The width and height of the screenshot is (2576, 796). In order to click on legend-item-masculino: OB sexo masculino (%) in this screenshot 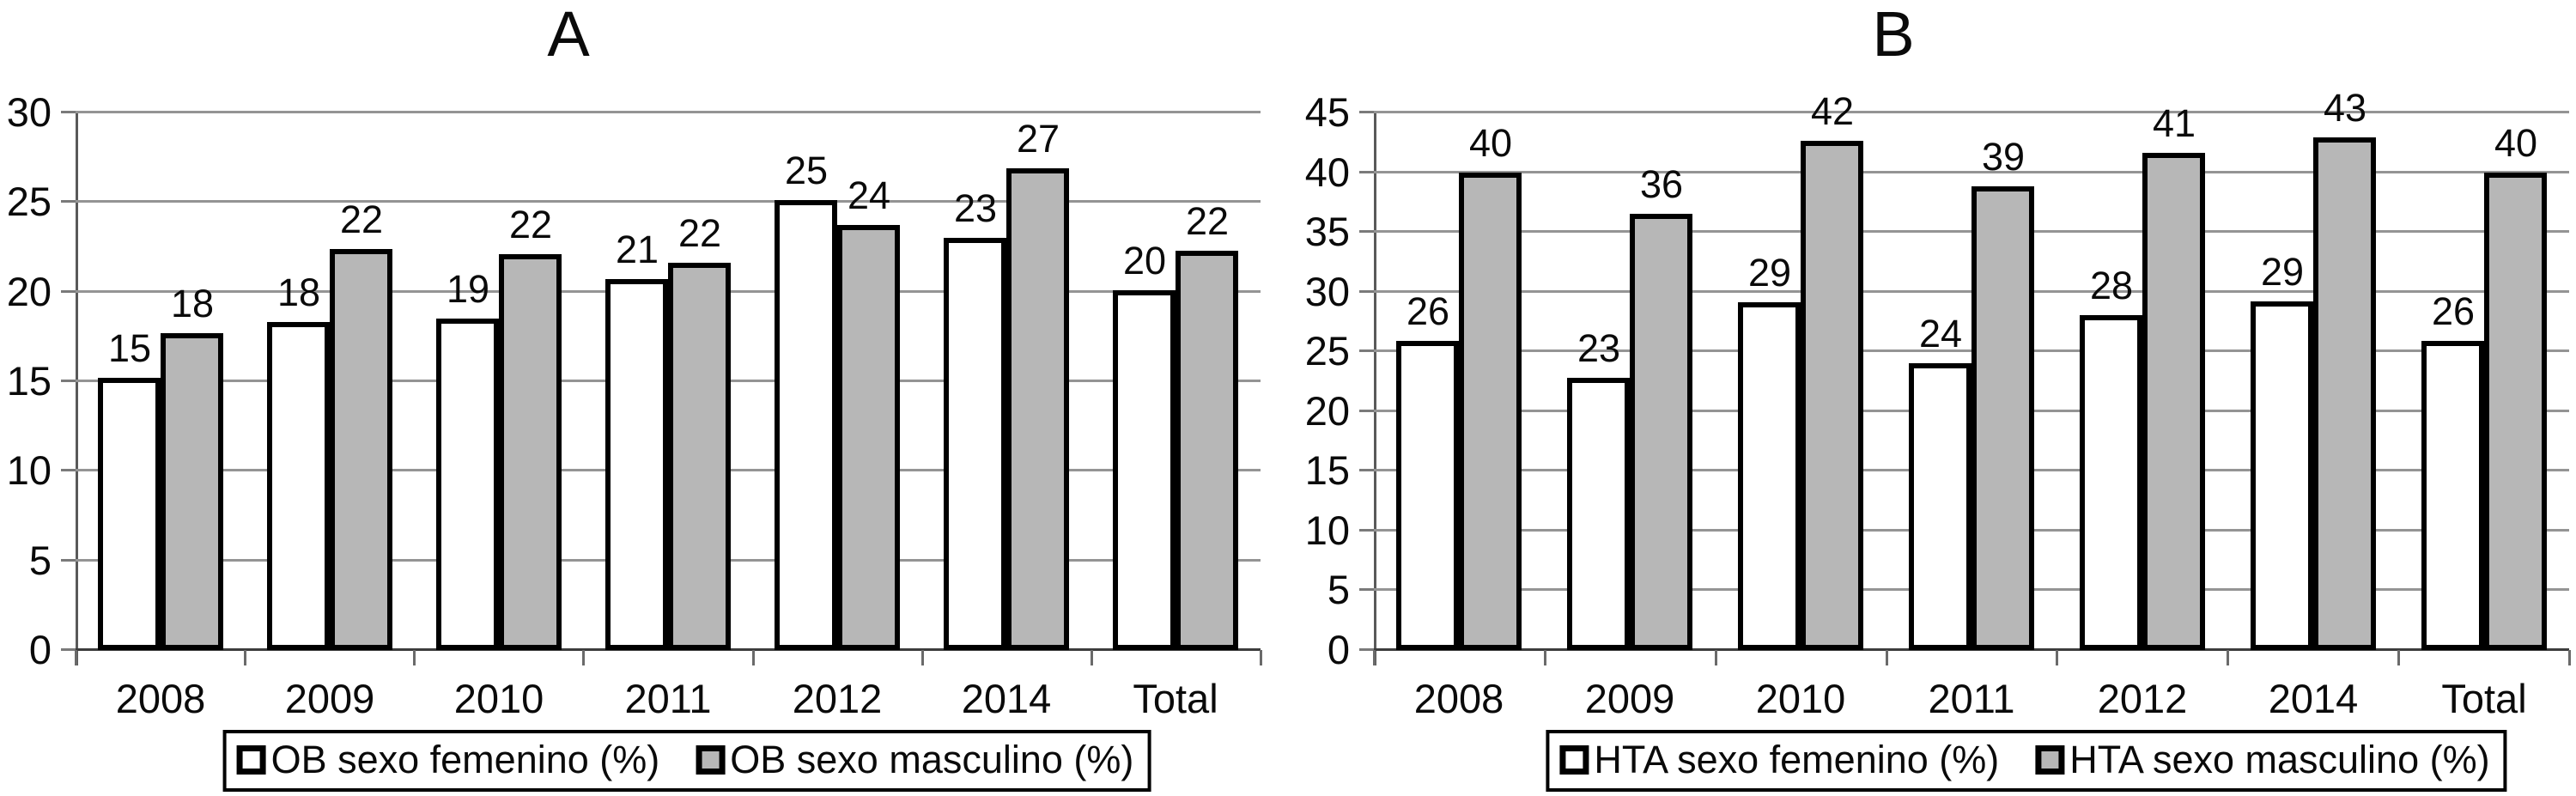, I will do `click(914, 760)`.